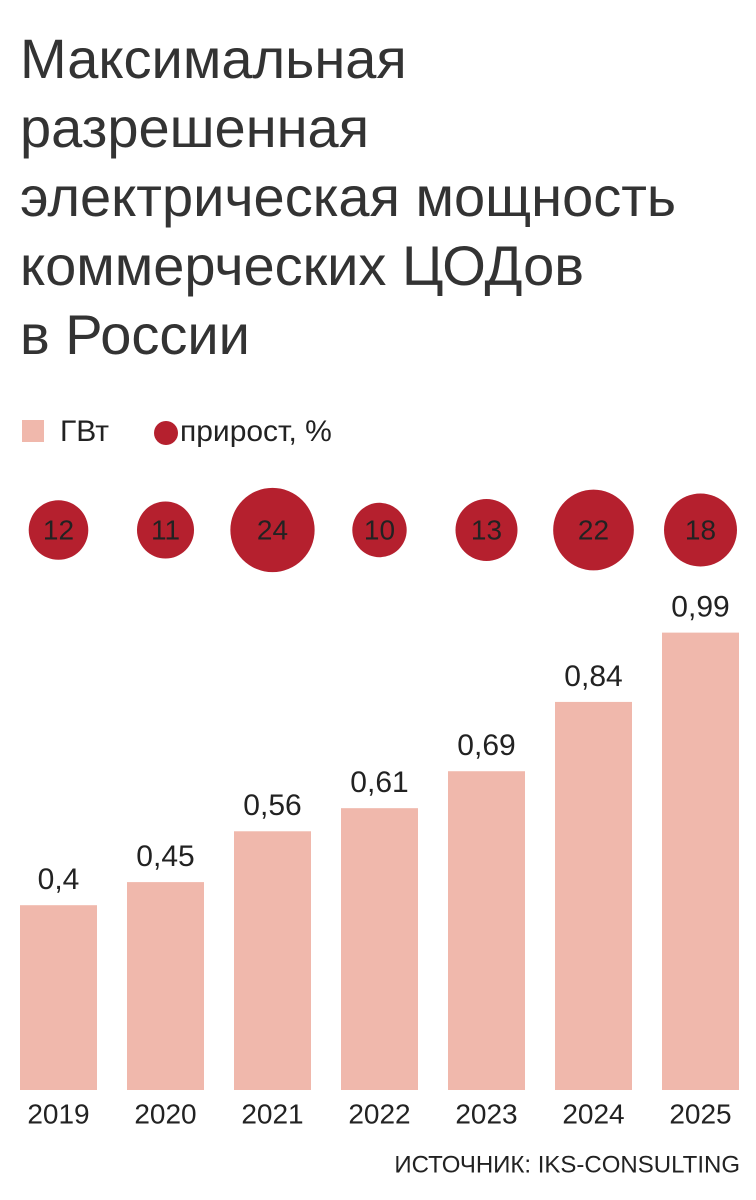 This screenshot has height=1200, width=756. I want to click on title-line: коммерческих ЦОДов, so click(302, 265).